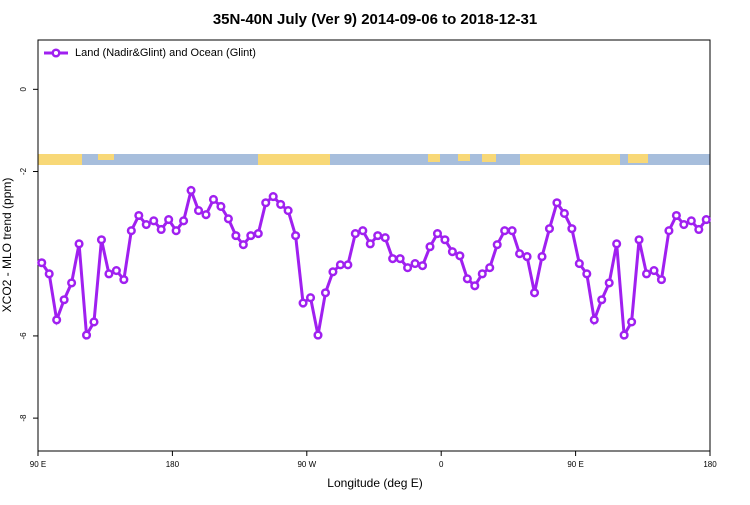  I want to click on y-tick-label: -2, so click(23, 171).